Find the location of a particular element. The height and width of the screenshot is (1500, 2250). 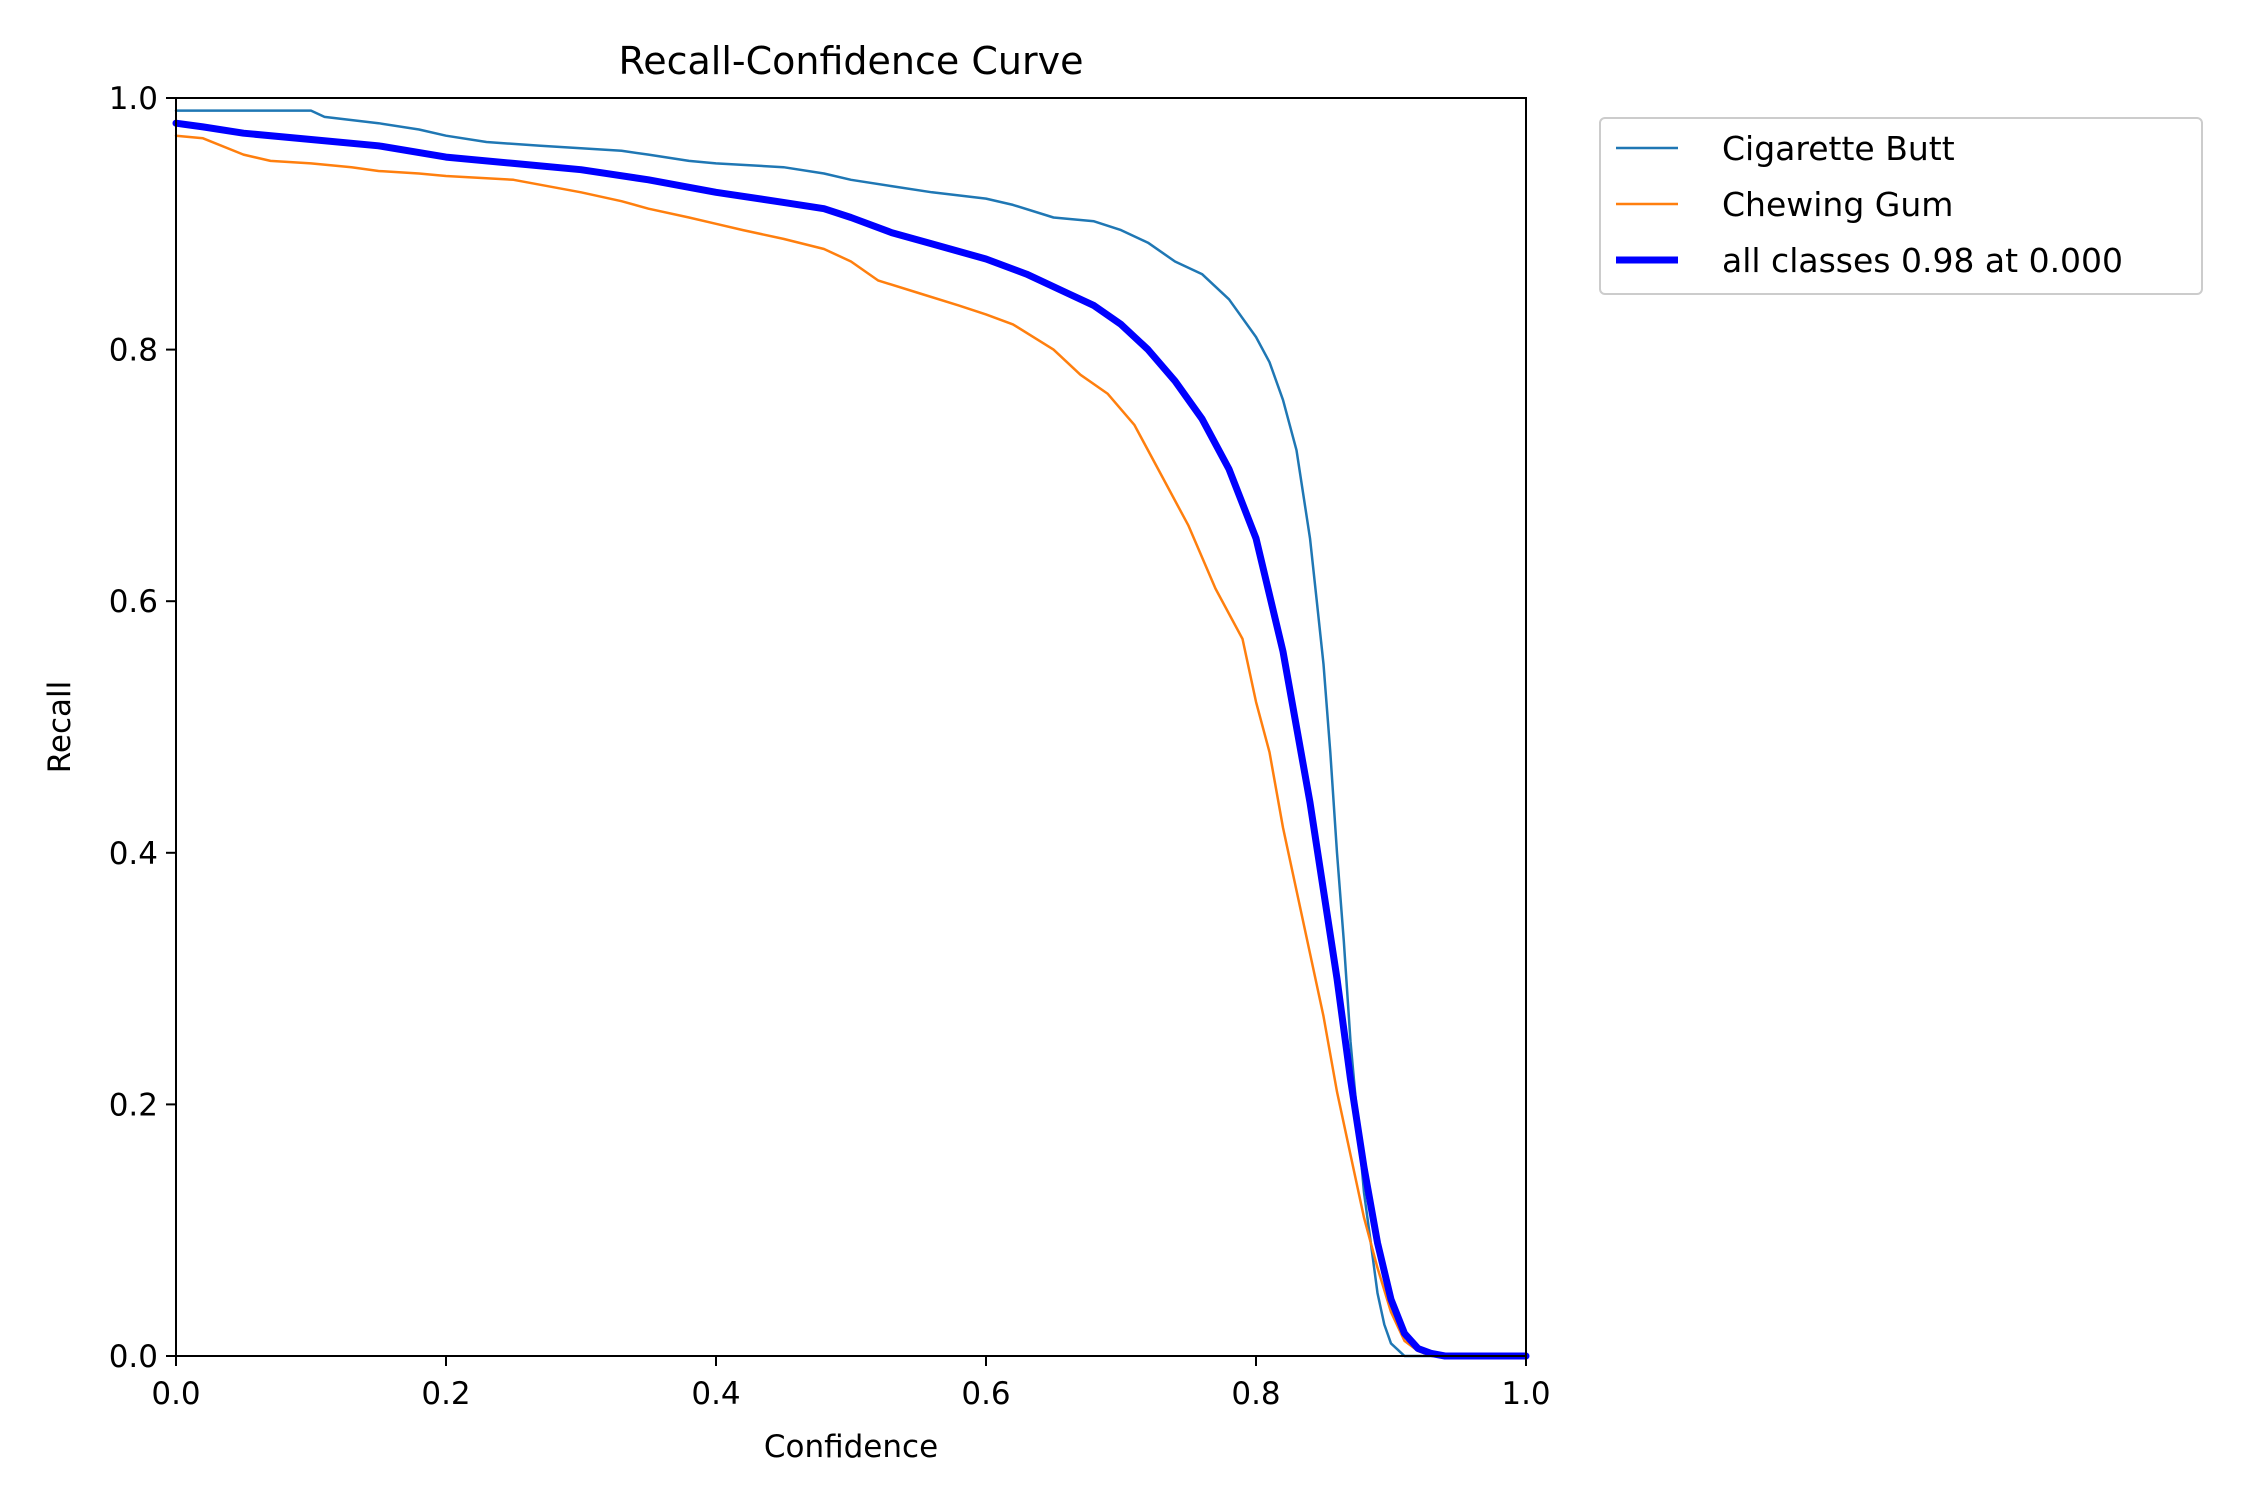

x-tick-label: 0.6 is located at coordinates (985, 1394).